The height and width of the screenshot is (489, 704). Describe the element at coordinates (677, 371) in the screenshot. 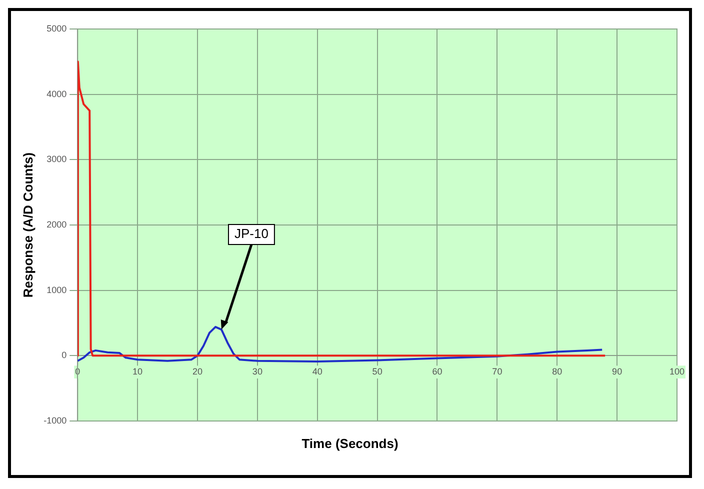

I see `x-tick-label: 100` at that location.